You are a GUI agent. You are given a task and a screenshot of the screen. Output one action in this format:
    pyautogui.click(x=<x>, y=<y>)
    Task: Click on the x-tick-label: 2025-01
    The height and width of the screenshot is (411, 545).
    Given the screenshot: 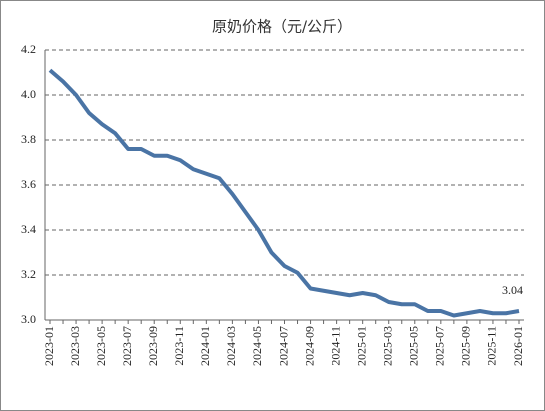 What is the action you would take?
    pyautogui.click(x=361, y=346)
    